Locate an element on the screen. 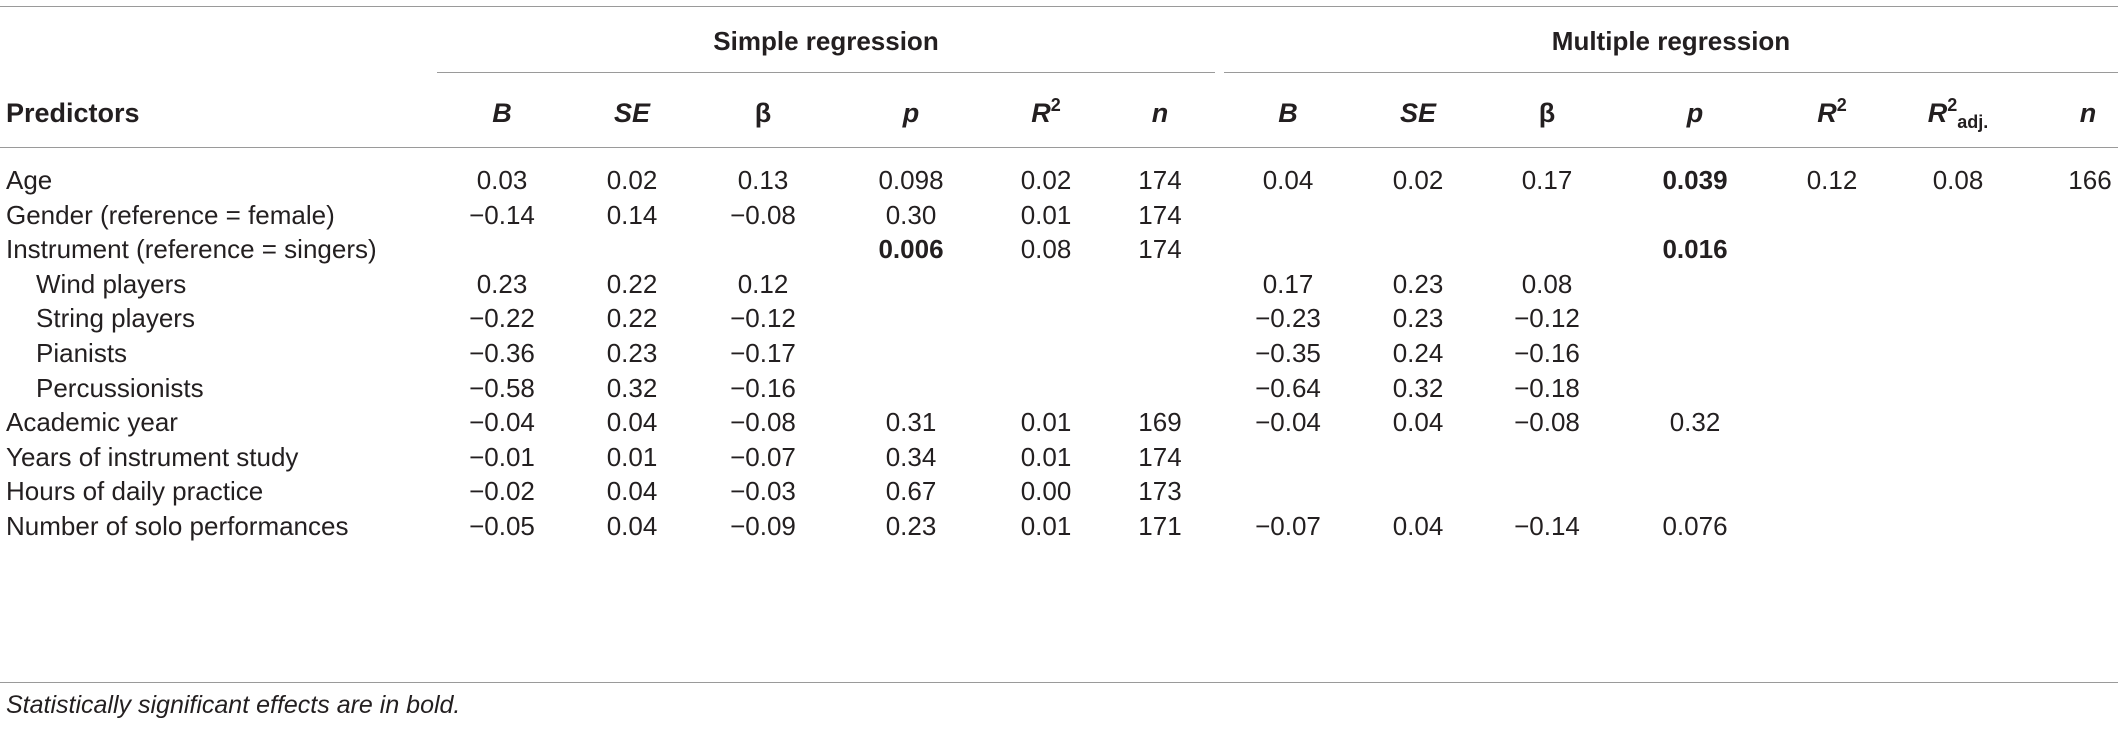 Image resolution: width=2118 pixels, height=734 pixels. simple-b-cell: 0.23 is located at coordinates (502, 284).